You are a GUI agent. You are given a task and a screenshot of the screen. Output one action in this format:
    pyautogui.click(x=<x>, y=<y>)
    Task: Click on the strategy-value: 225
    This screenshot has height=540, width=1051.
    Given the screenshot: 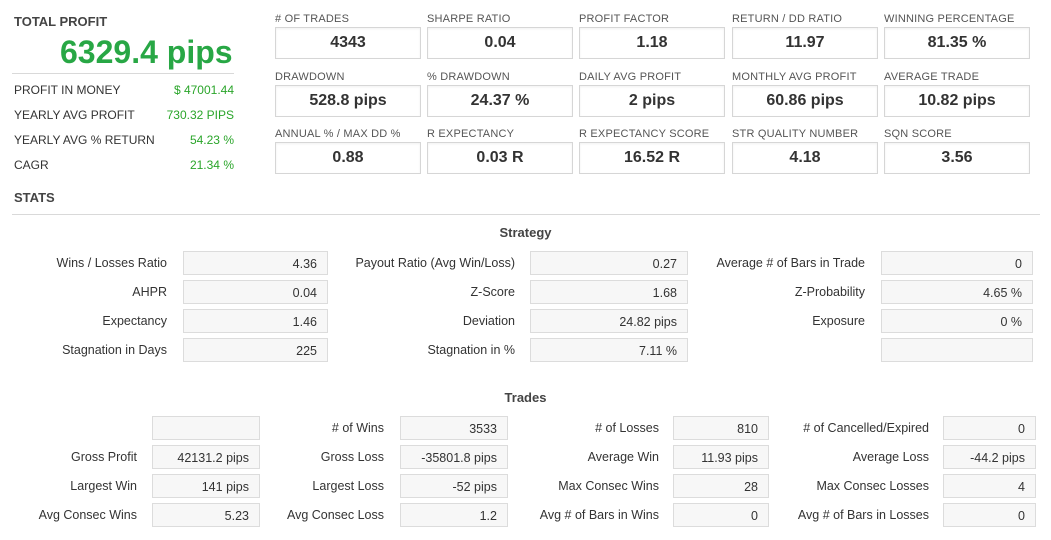 What is the action you would take?
    pyautogui.click(x=255, y=350)
    